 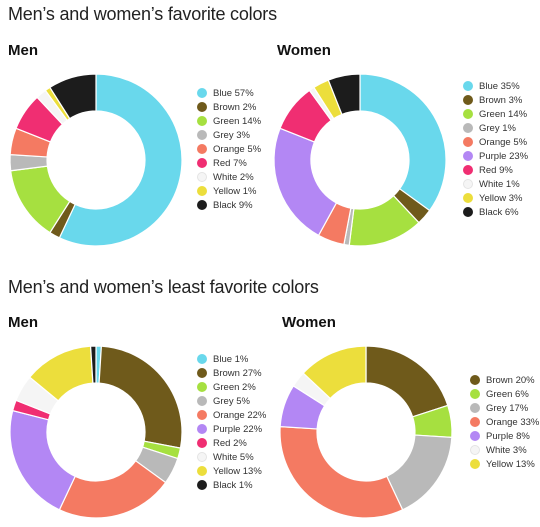 I want to click on legend-label: Orange 5%, so click(x=237, y=149).